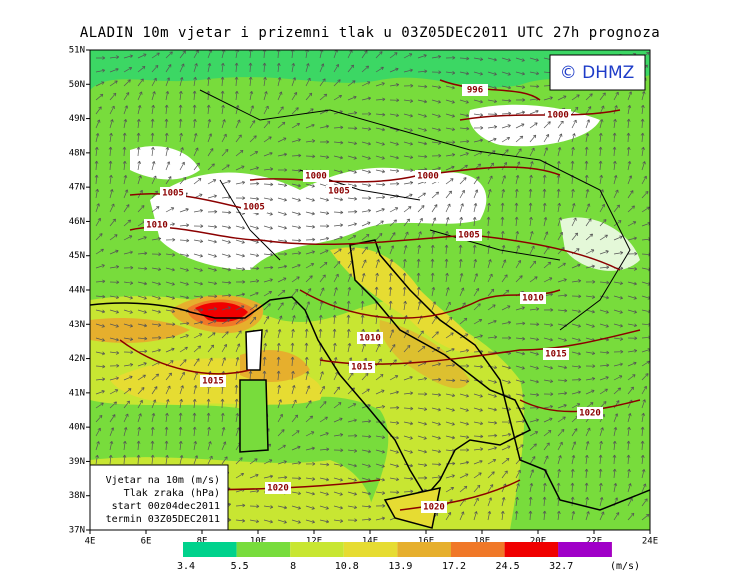 This screenshot has width=740, height=586. I want to click on isobar-label: 996, so click(475, 91).